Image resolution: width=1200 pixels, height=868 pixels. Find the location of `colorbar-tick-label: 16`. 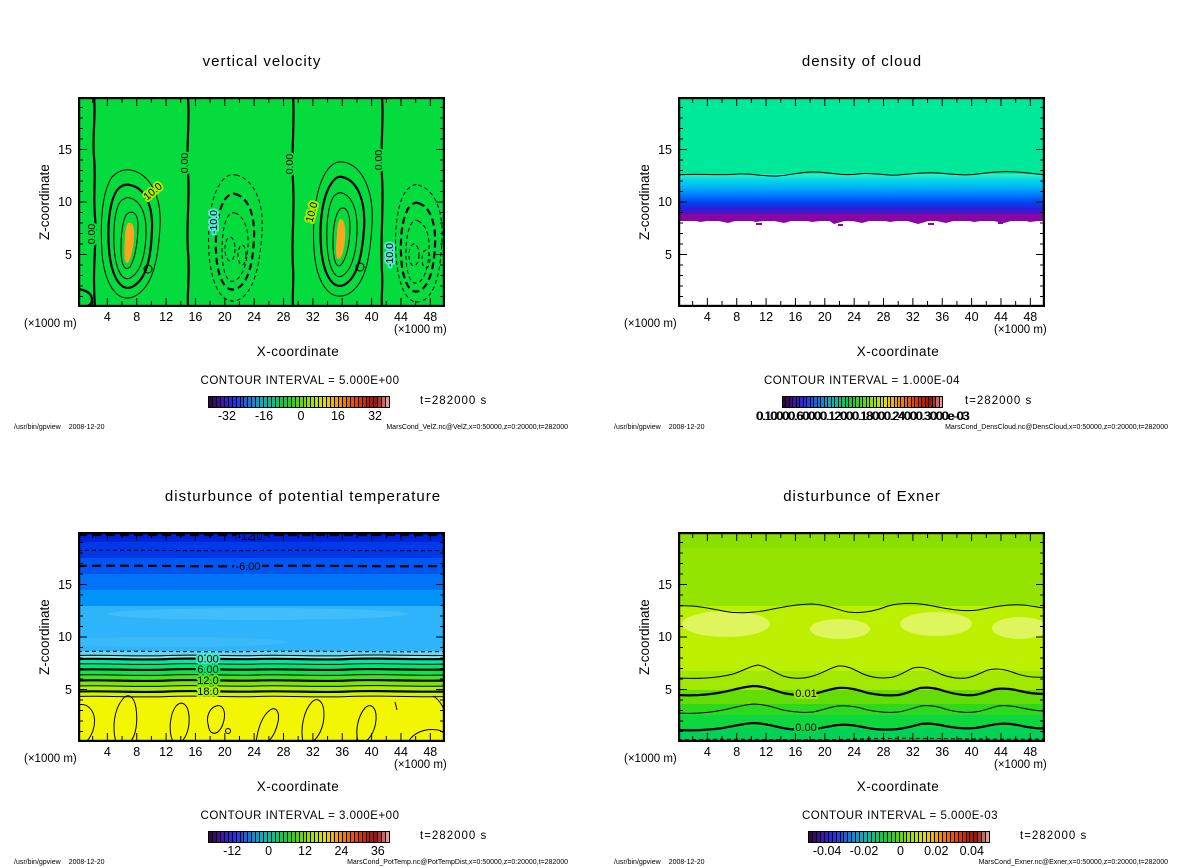

colorbar-tick-label: 16 is located at coordinates (337, 416).